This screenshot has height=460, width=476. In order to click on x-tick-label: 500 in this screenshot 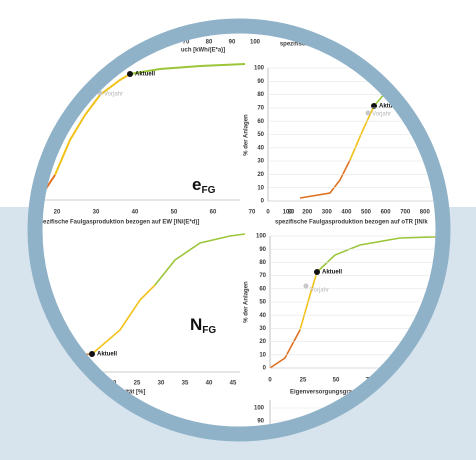, I will do `click(366, 213)`.